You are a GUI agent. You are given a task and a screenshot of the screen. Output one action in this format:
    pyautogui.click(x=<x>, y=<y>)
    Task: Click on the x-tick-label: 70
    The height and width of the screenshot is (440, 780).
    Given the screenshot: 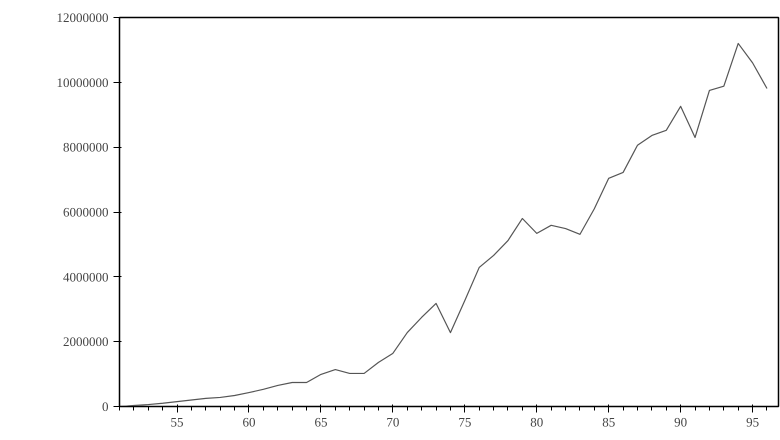 What is the action you would take?
    pyautogui.click(x=393, y=422)
    